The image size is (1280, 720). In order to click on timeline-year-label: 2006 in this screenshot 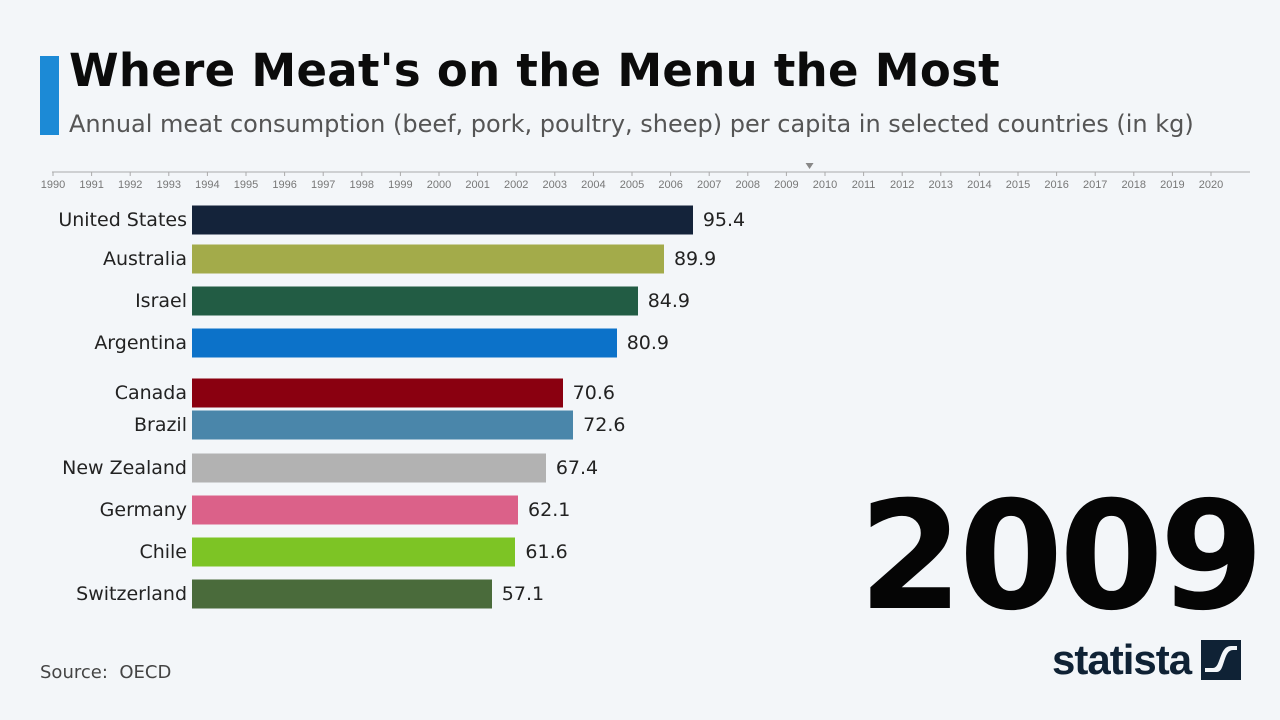, I will do `click(670, 185)`.